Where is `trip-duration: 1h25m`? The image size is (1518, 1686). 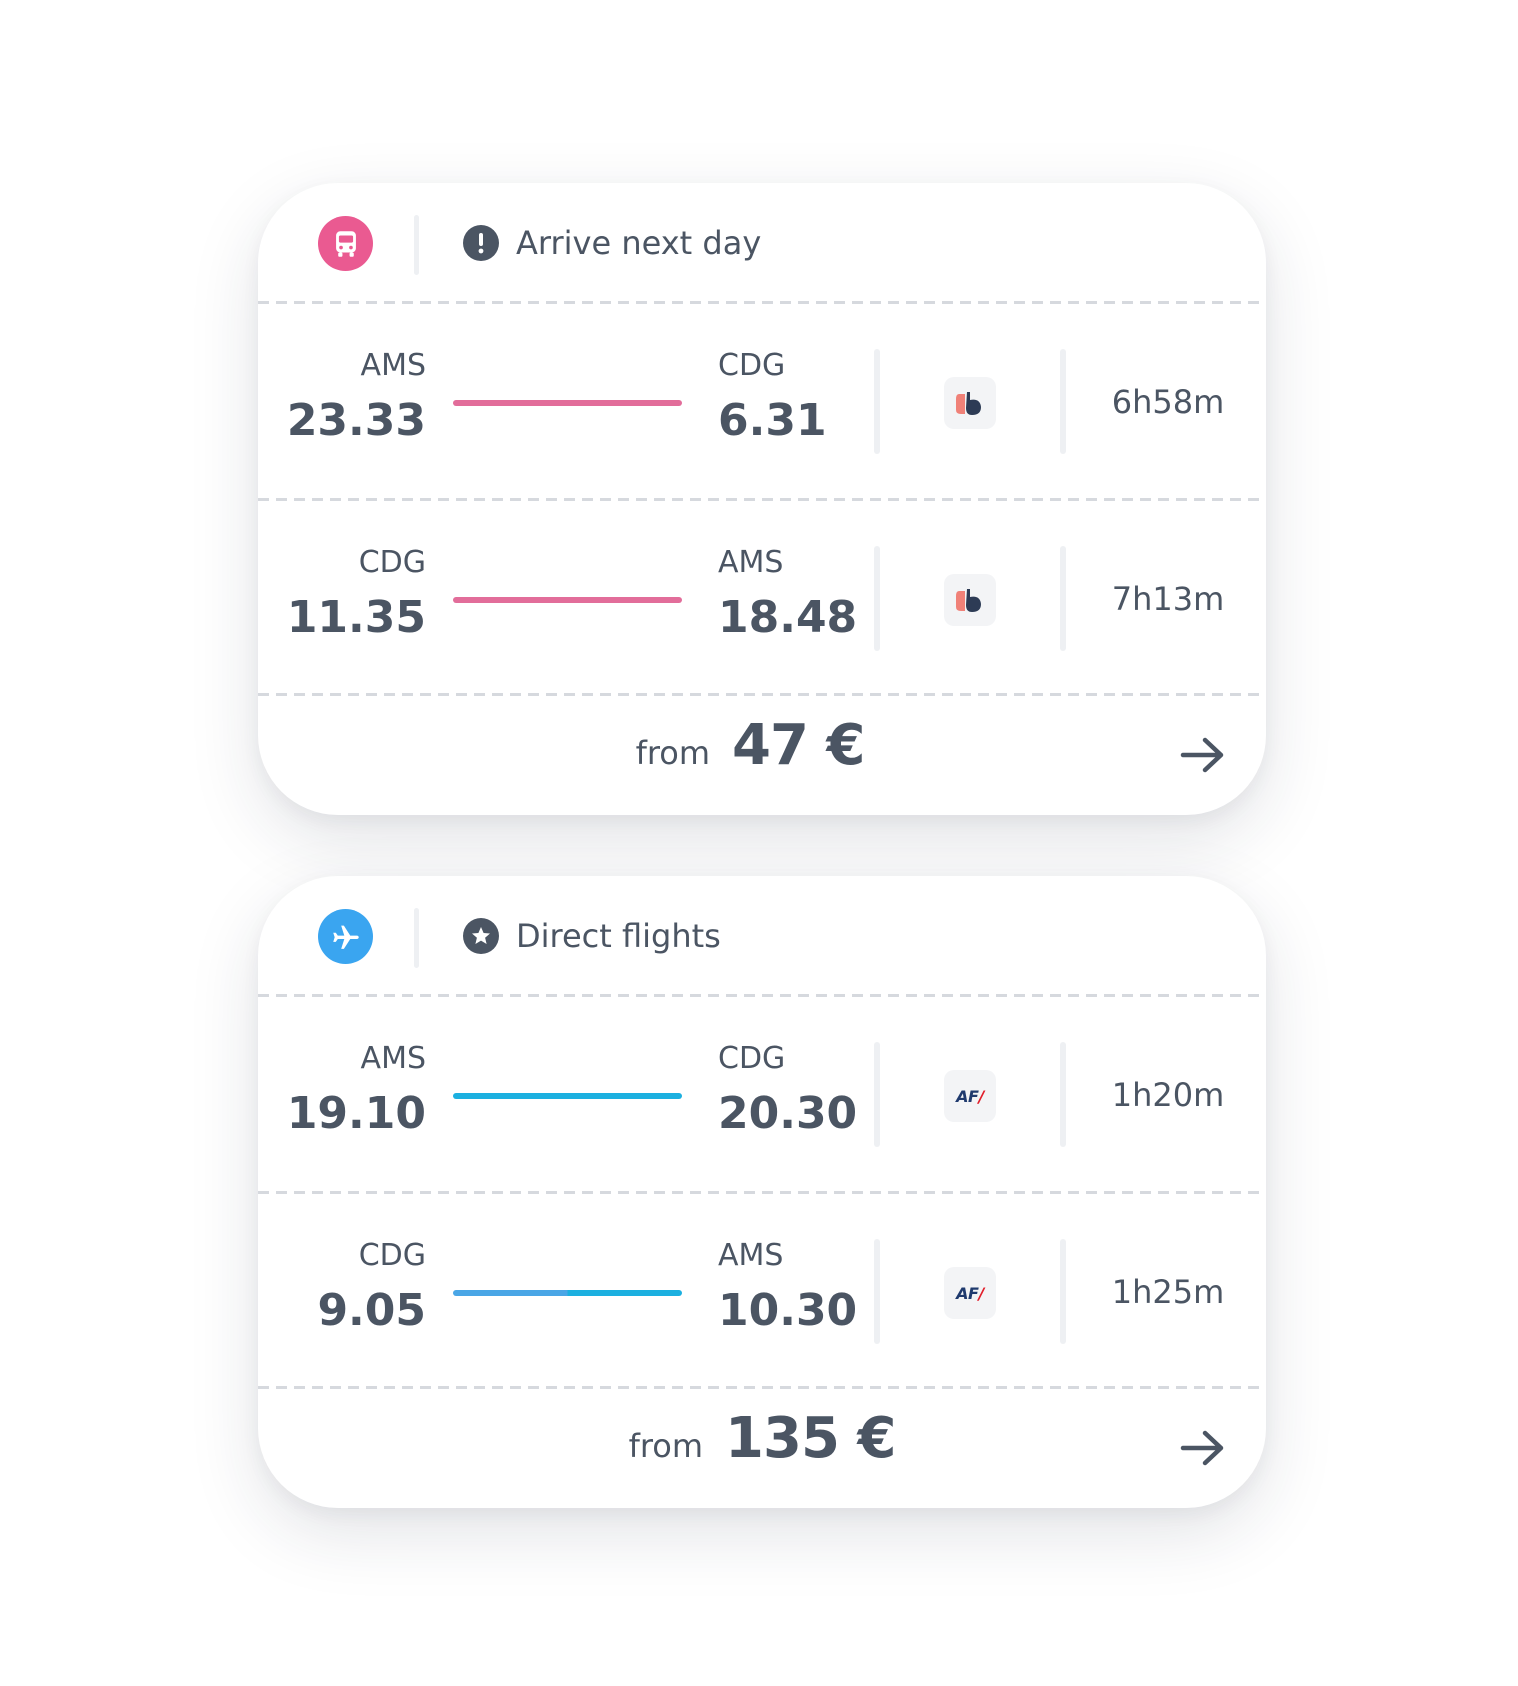 trip-duration: 1h25m is located at coordinates (1168, 1292).